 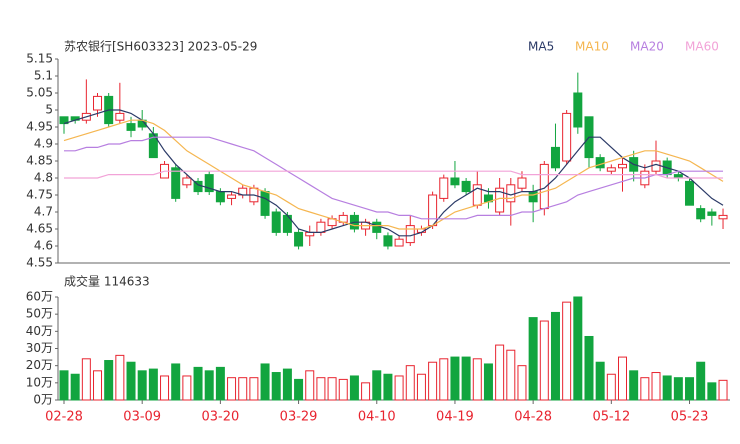 What do you see at coordinates (541, 47) in the screenshot?
I see `legend-entry: MA5` at bounding box center [541, 47].